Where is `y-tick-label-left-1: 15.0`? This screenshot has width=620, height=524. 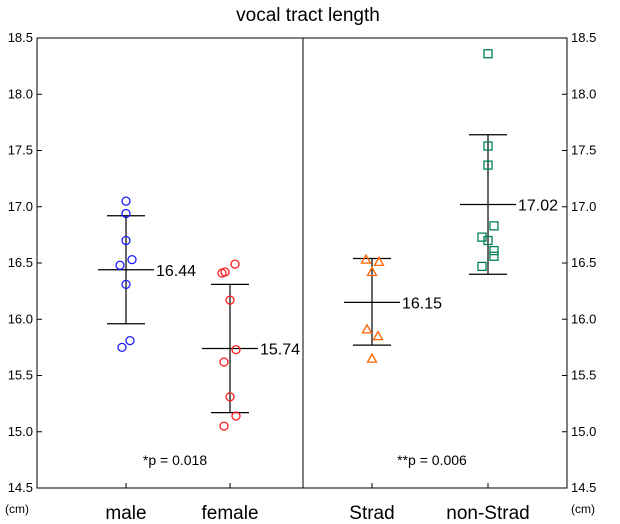
y-tick-label-left-1: 15.0 is located at coordinates (20, 431).